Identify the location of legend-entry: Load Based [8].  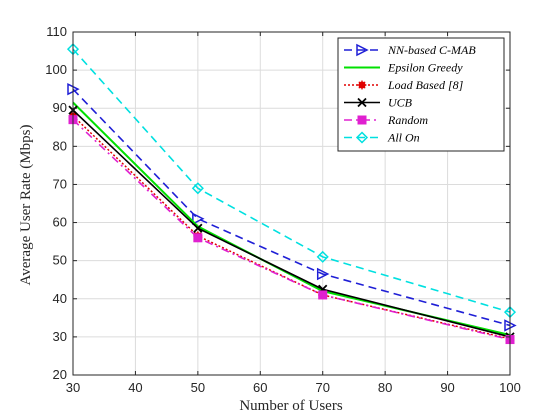
(404, 85).